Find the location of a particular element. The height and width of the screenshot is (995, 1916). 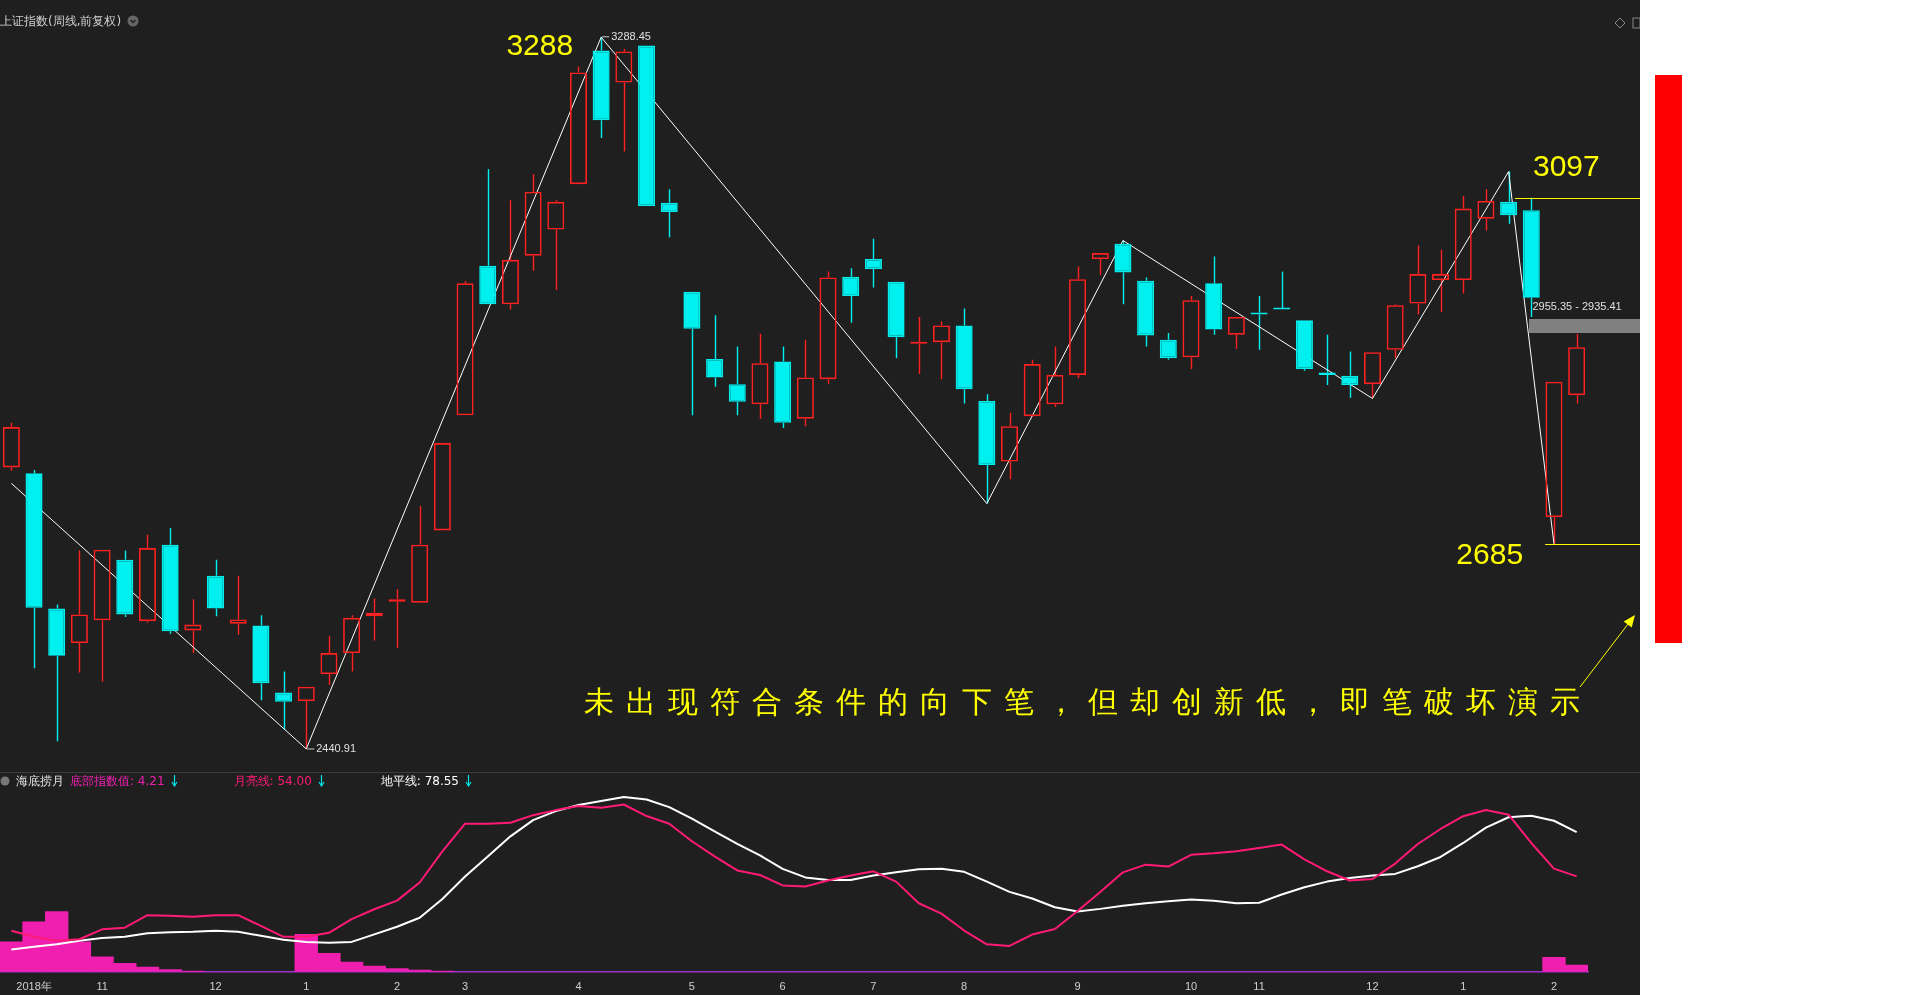

ref-line-label: 3097 is located at coordinates (1566, 166).